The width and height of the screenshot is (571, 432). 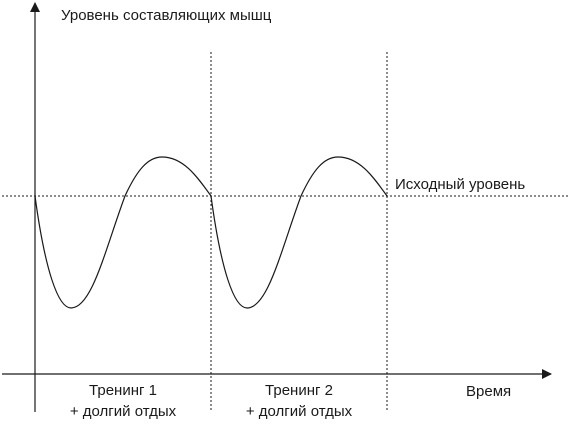 I want to click on y-axis-label: Уровень составляющих мышц, so click(x=166, y=15).